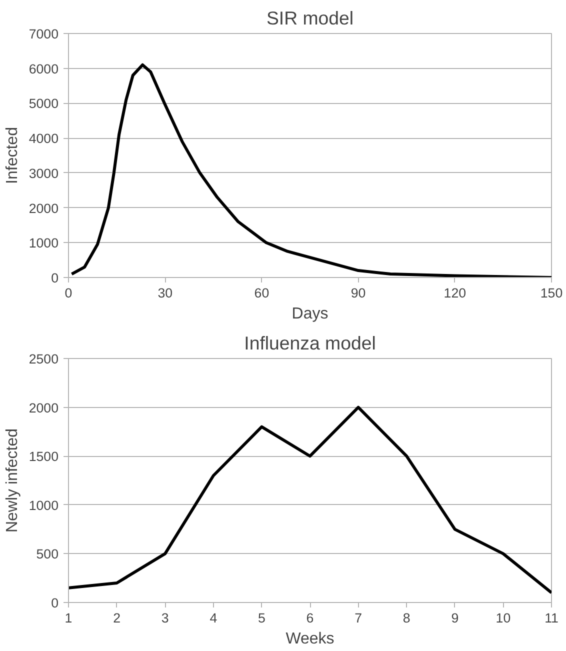  I want to click on x-tick-label: 4, so click(214, 618).